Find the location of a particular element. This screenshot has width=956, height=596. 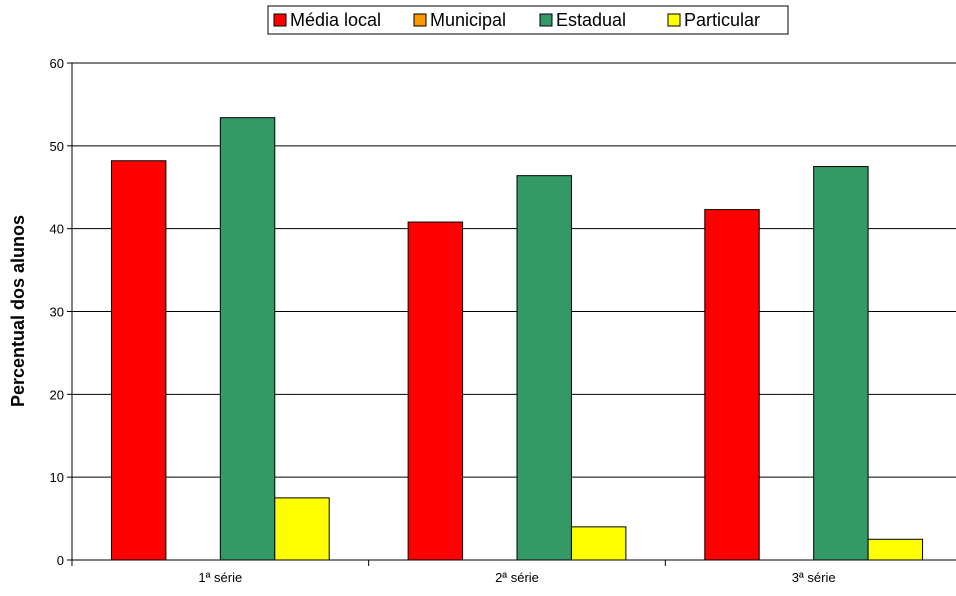

y-axis-title: Percentual dos alunos is located at coordinates (18, 311).